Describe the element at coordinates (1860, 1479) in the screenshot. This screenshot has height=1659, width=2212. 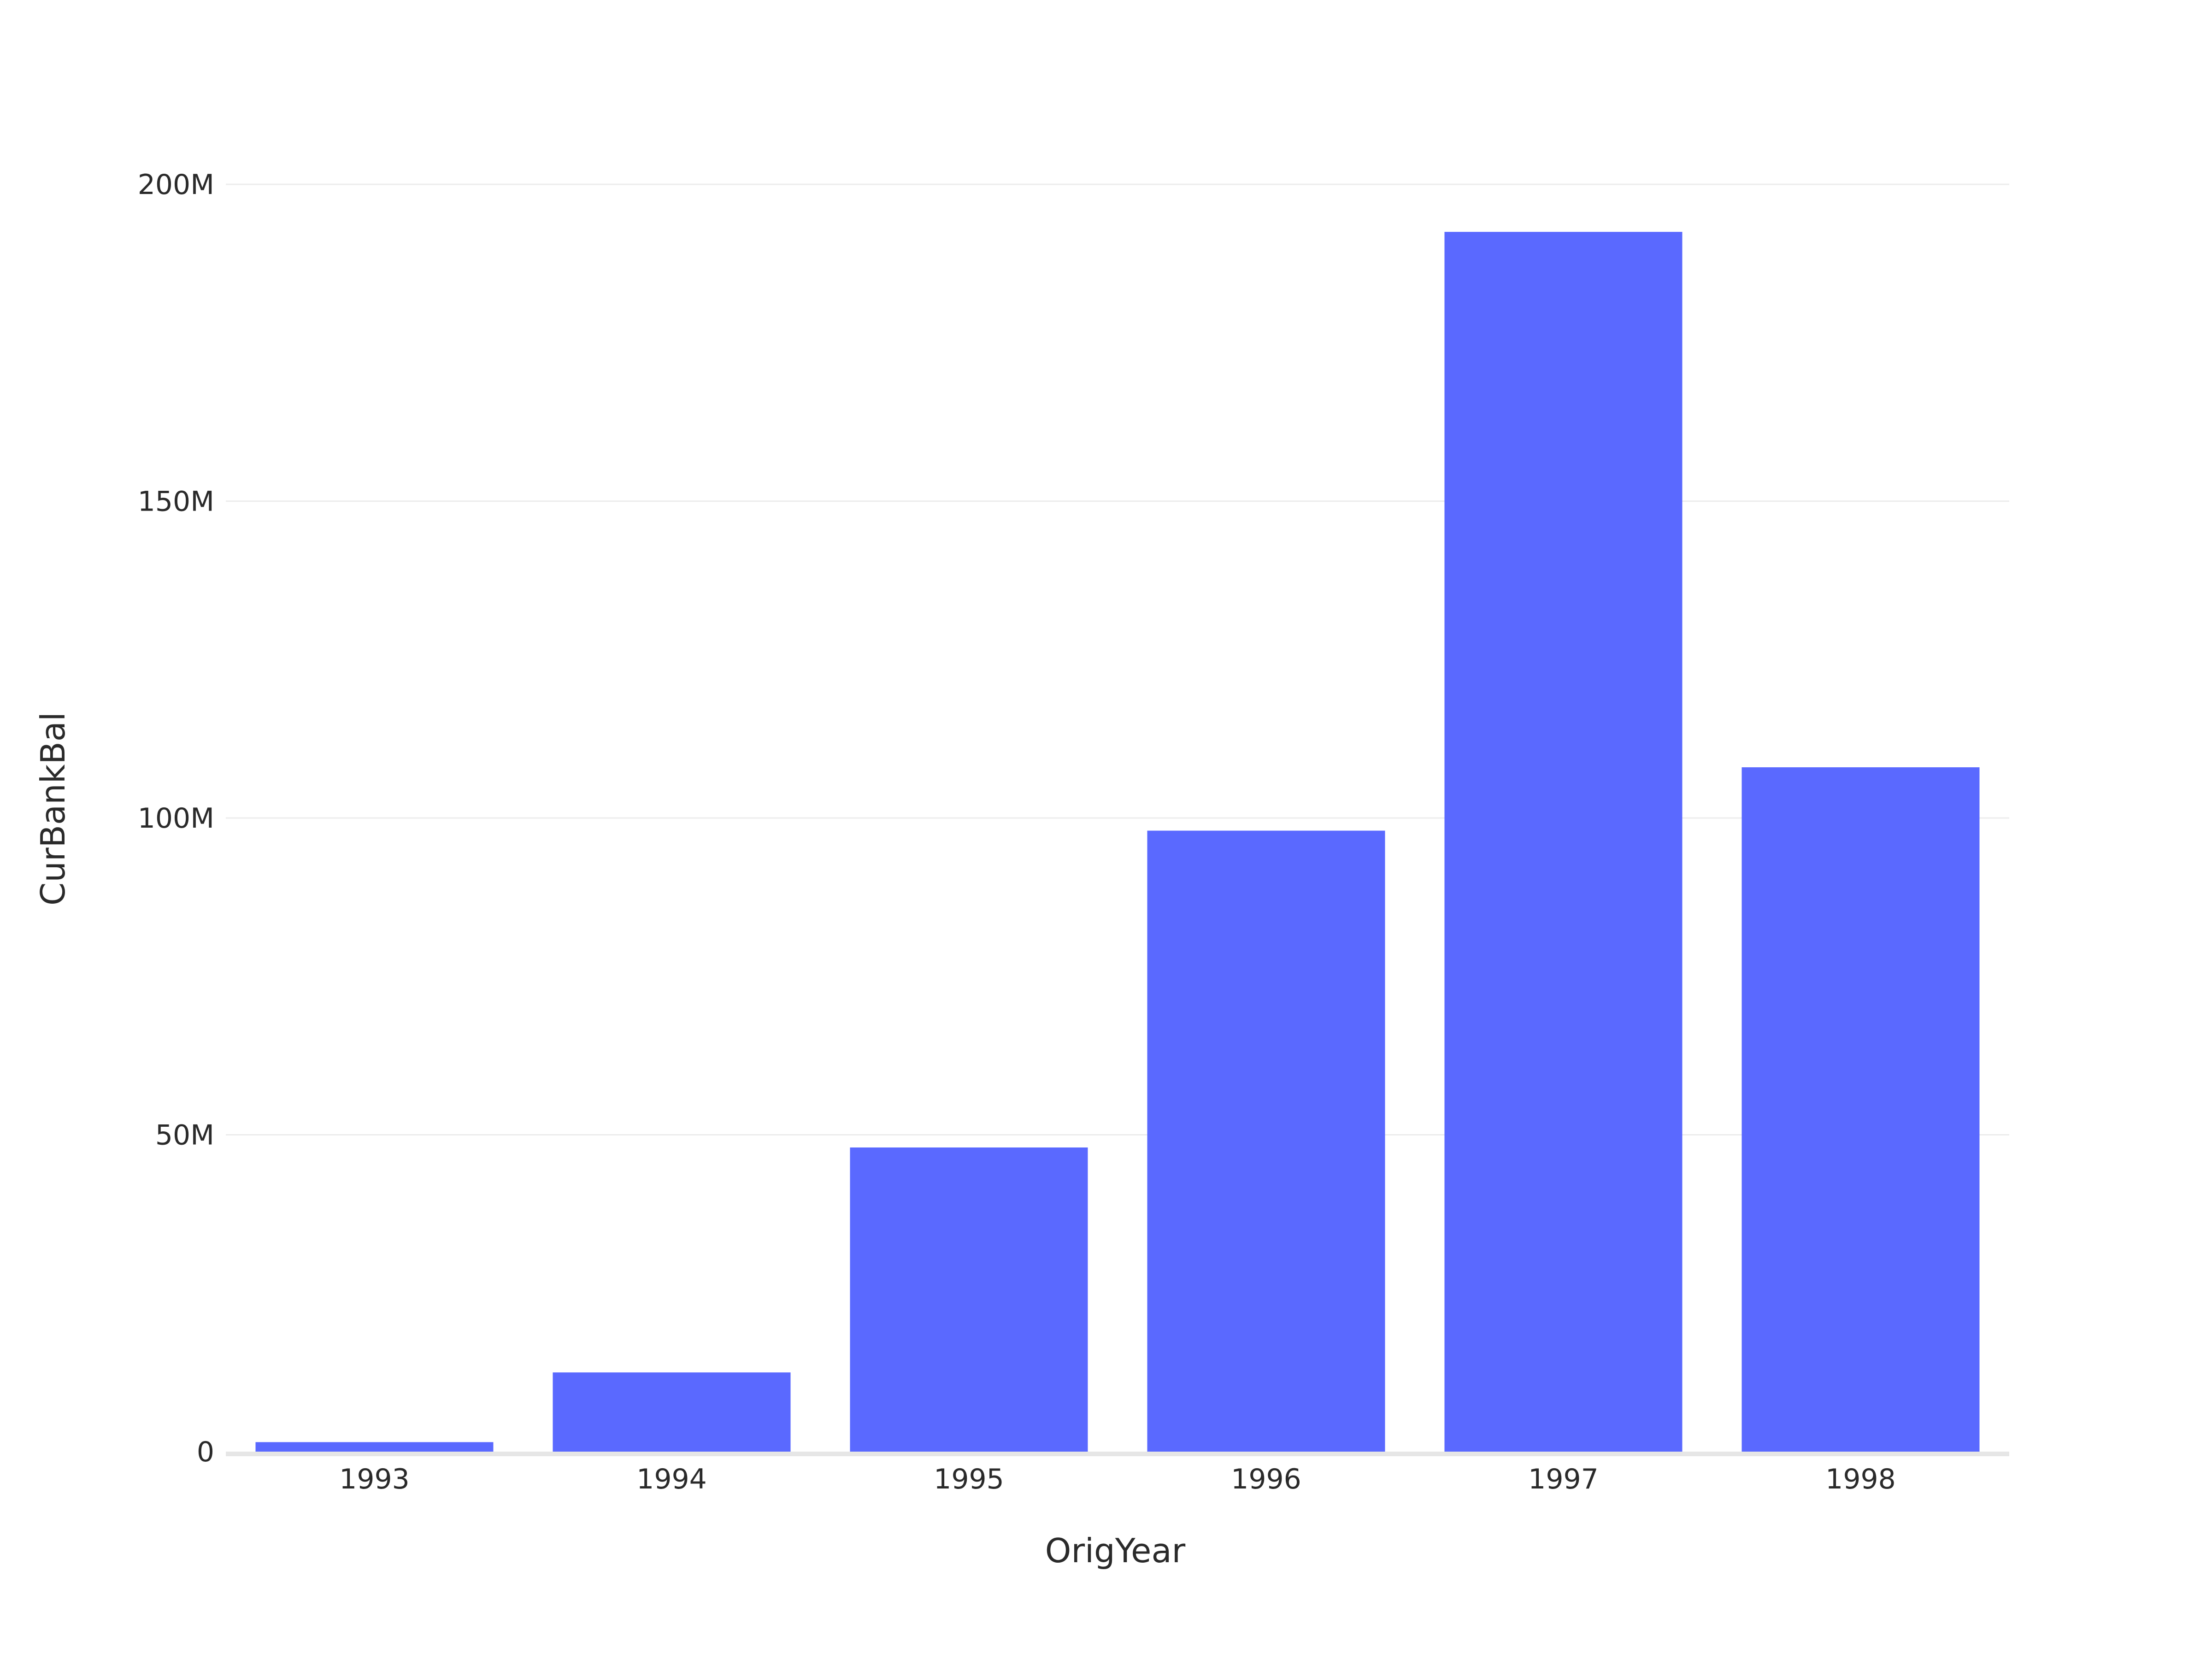
I see `x-tick-label: 1998` at that location.